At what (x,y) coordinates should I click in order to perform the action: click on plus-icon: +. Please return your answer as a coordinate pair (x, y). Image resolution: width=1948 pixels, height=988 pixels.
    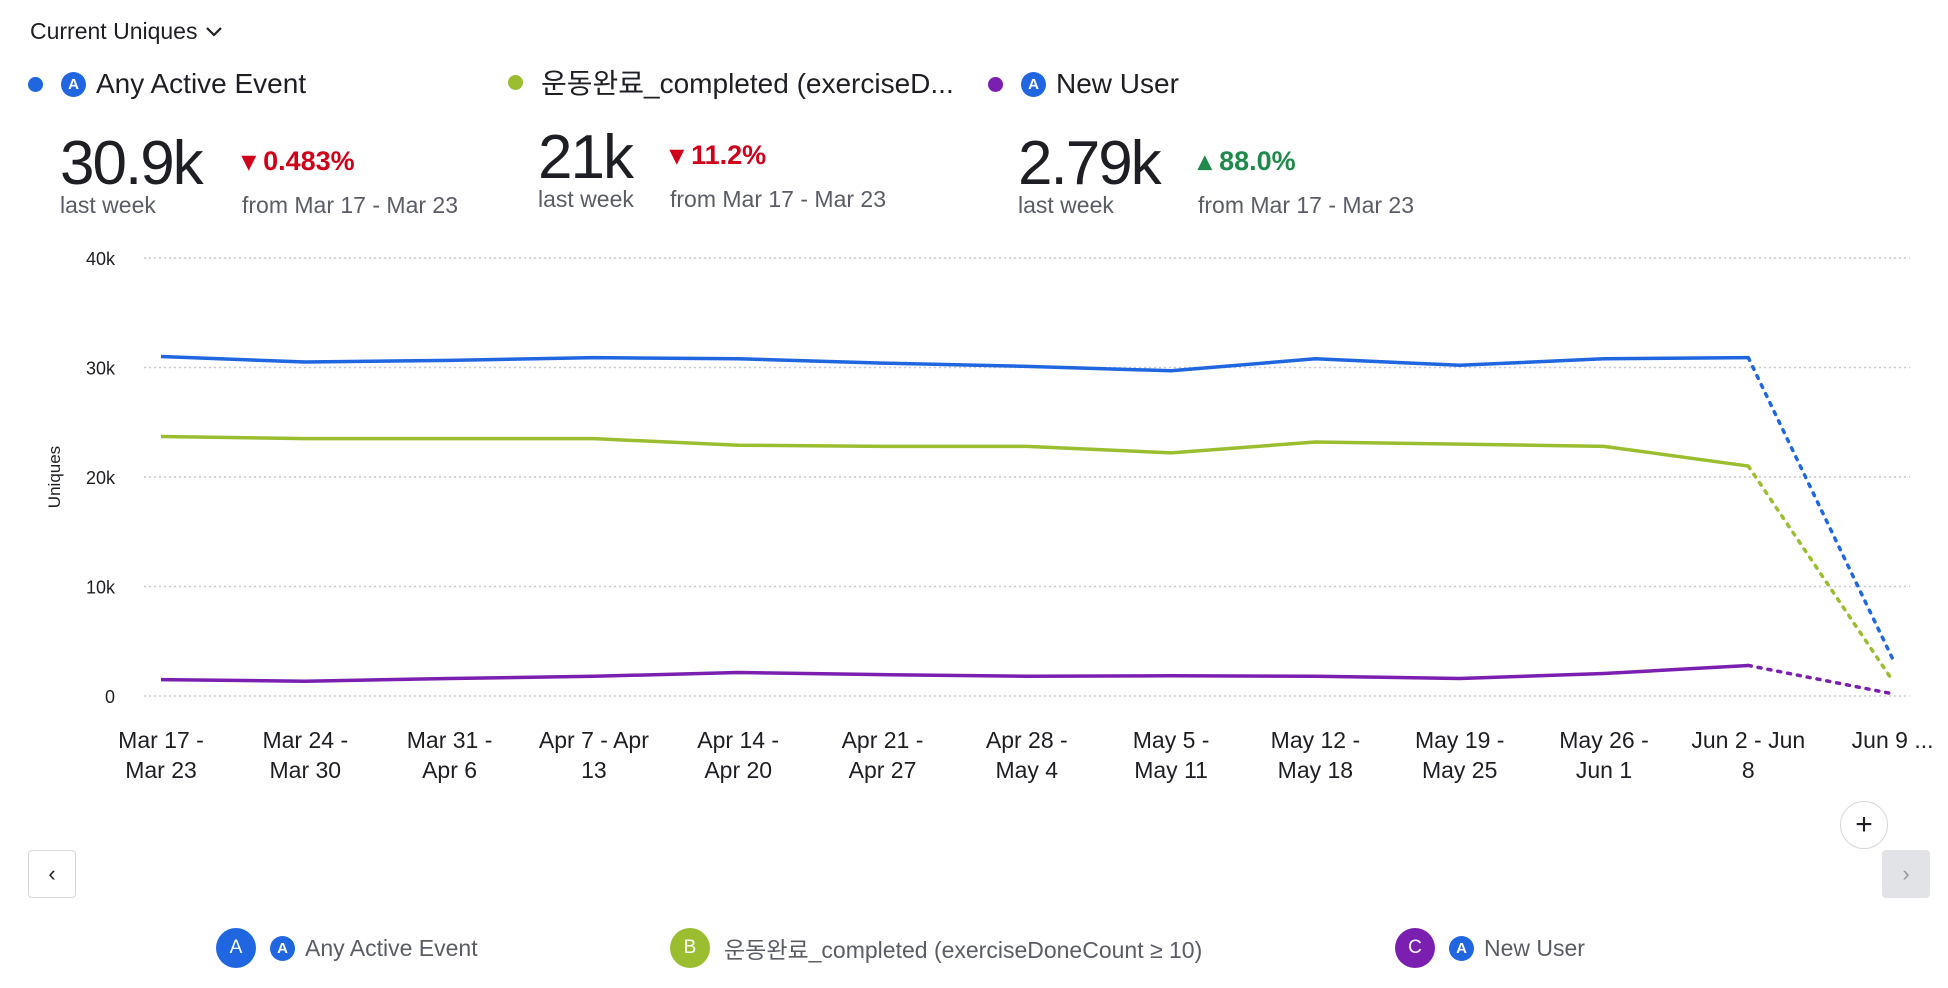
    Looking at the image, I should click on (1864, 824).